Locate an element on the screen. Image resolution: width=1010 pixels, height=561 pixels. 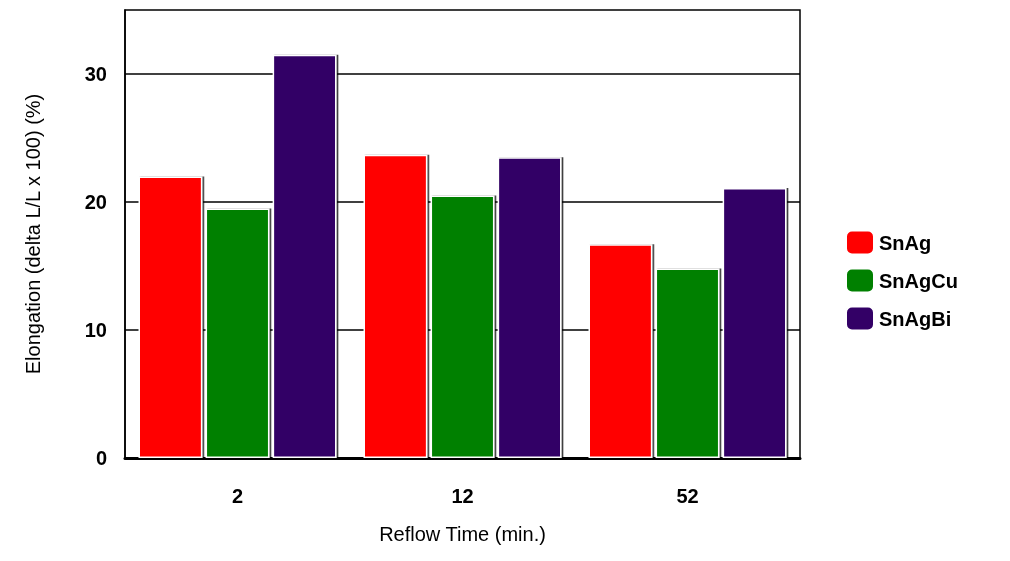
x-tick-label: 52 is located at coordinates (687, 496).